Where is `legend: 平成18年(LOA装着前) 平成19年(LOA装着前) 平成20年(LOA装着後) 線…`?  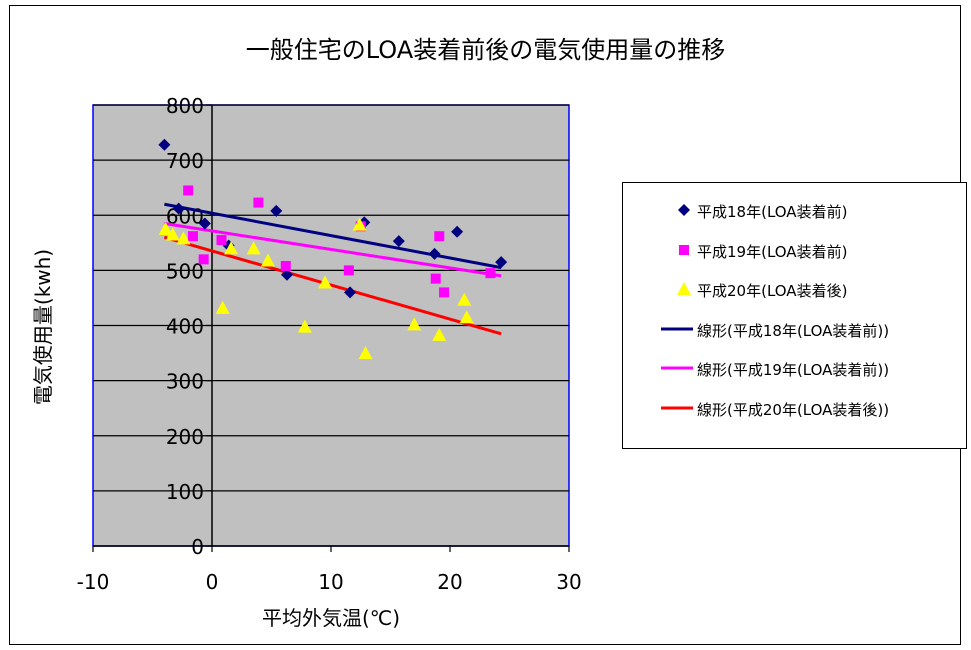
legend: 平成18年(LOA装着前) 平成19年(LOA装着前) 平成20年(LOA装着後) 線… is located at coordinates (794, 315).